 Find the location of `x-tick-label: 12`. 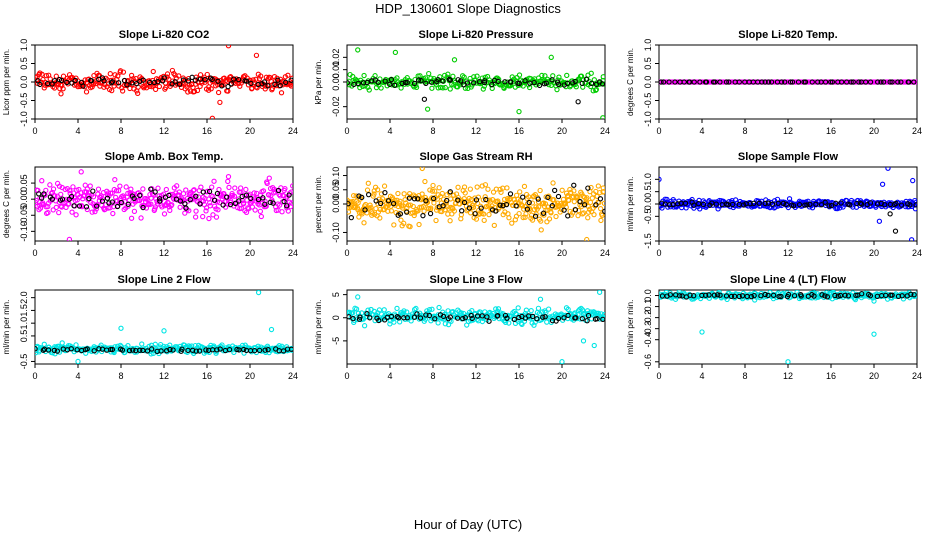

x-tick-label: 12 is located at coordinates (164, 253).